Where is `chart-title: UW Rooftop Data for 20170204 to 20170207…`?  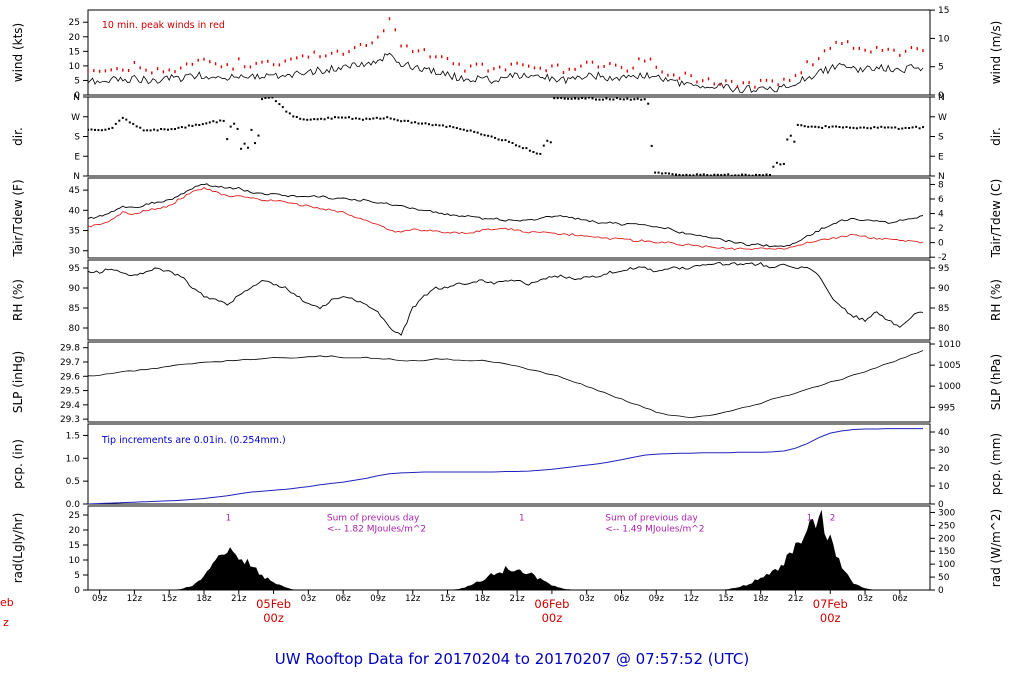
chart-title: UW Rooftop Data for 20170204 to 20170207… is located at coordinates (512, 659).